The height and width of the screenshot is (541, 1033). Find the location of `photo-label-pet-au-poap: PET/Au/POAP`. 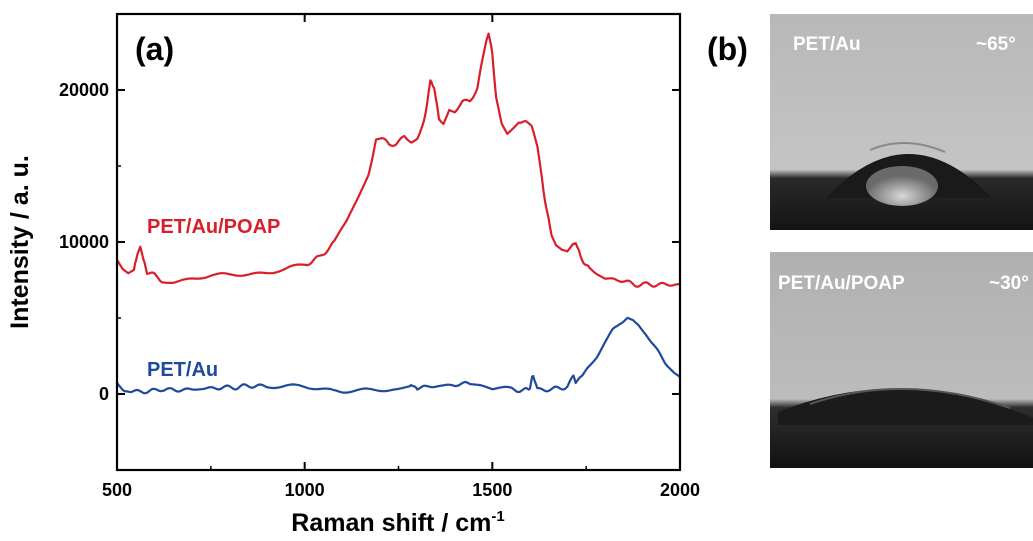

photo-label-pet-au-poap: PET/Au/POAP is located at coordinates (841, 283).